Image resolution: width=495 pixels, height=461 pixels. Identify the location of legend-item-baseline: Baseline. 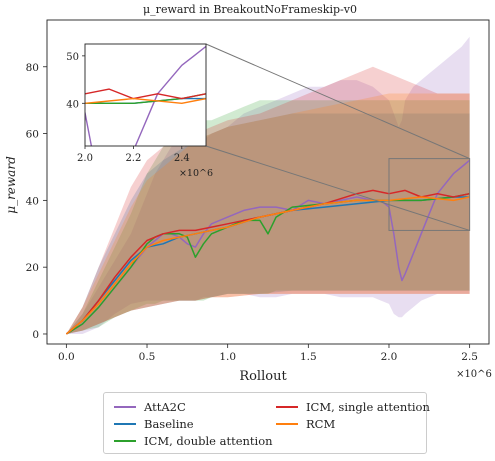
(154, 424).